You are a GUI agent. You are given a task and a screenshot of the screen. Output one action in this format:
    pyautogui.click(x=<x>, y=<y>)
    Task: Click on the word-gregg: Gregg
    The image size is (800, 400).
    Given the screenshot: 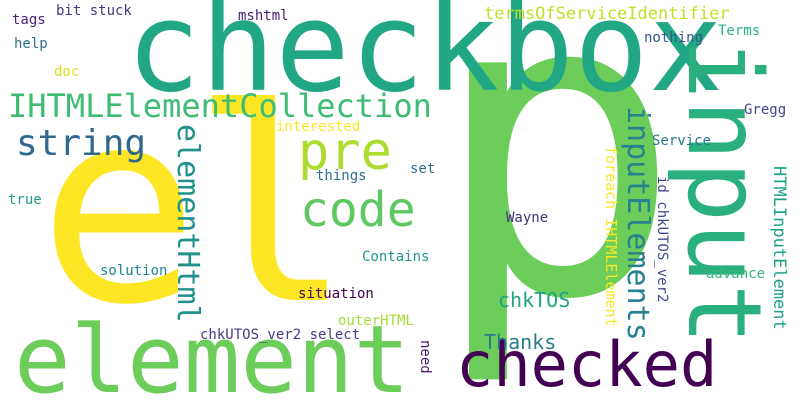 What is the action you would take?
    pyautogui.click(x=765, y=110)
    